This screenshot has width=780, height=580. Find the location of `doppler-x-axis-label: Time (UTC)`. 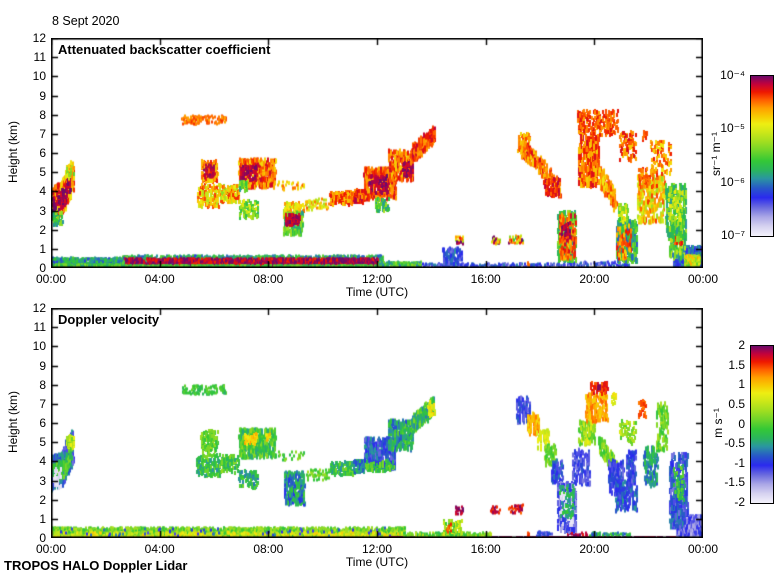

doppler-x-axis-label: Time (UTC) is located at coordinates (377, 562).